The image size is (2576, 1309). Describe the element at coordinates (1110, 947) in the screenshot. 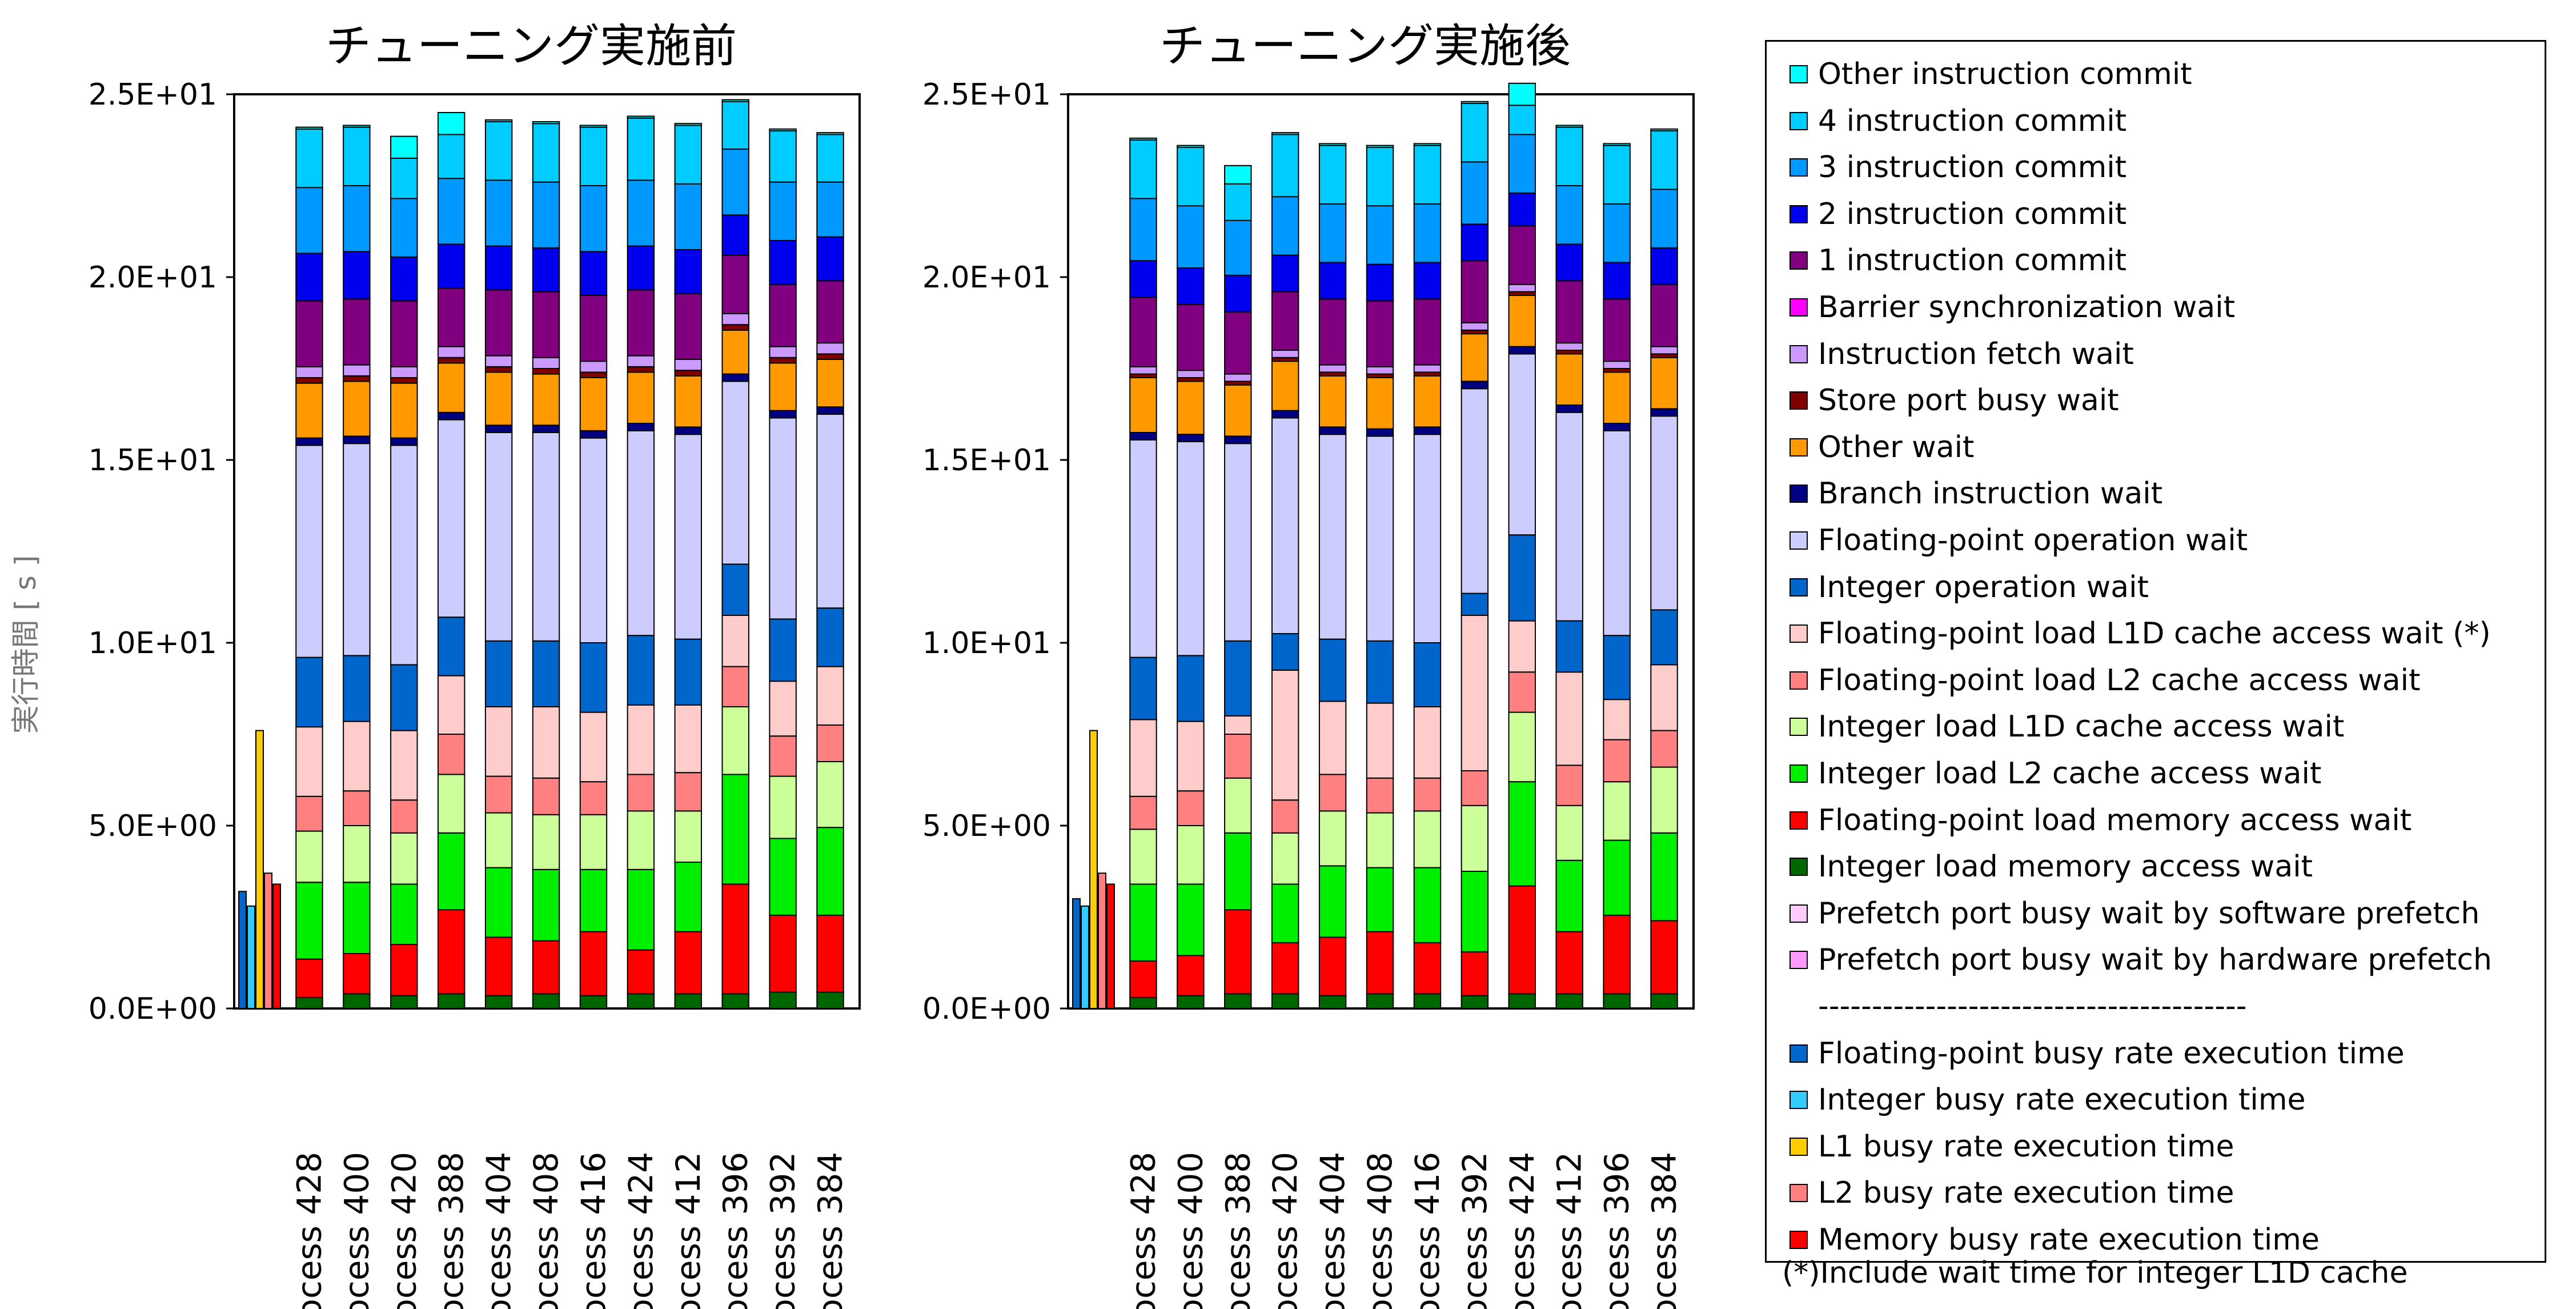

I see `busy-rate-bar` at that location.